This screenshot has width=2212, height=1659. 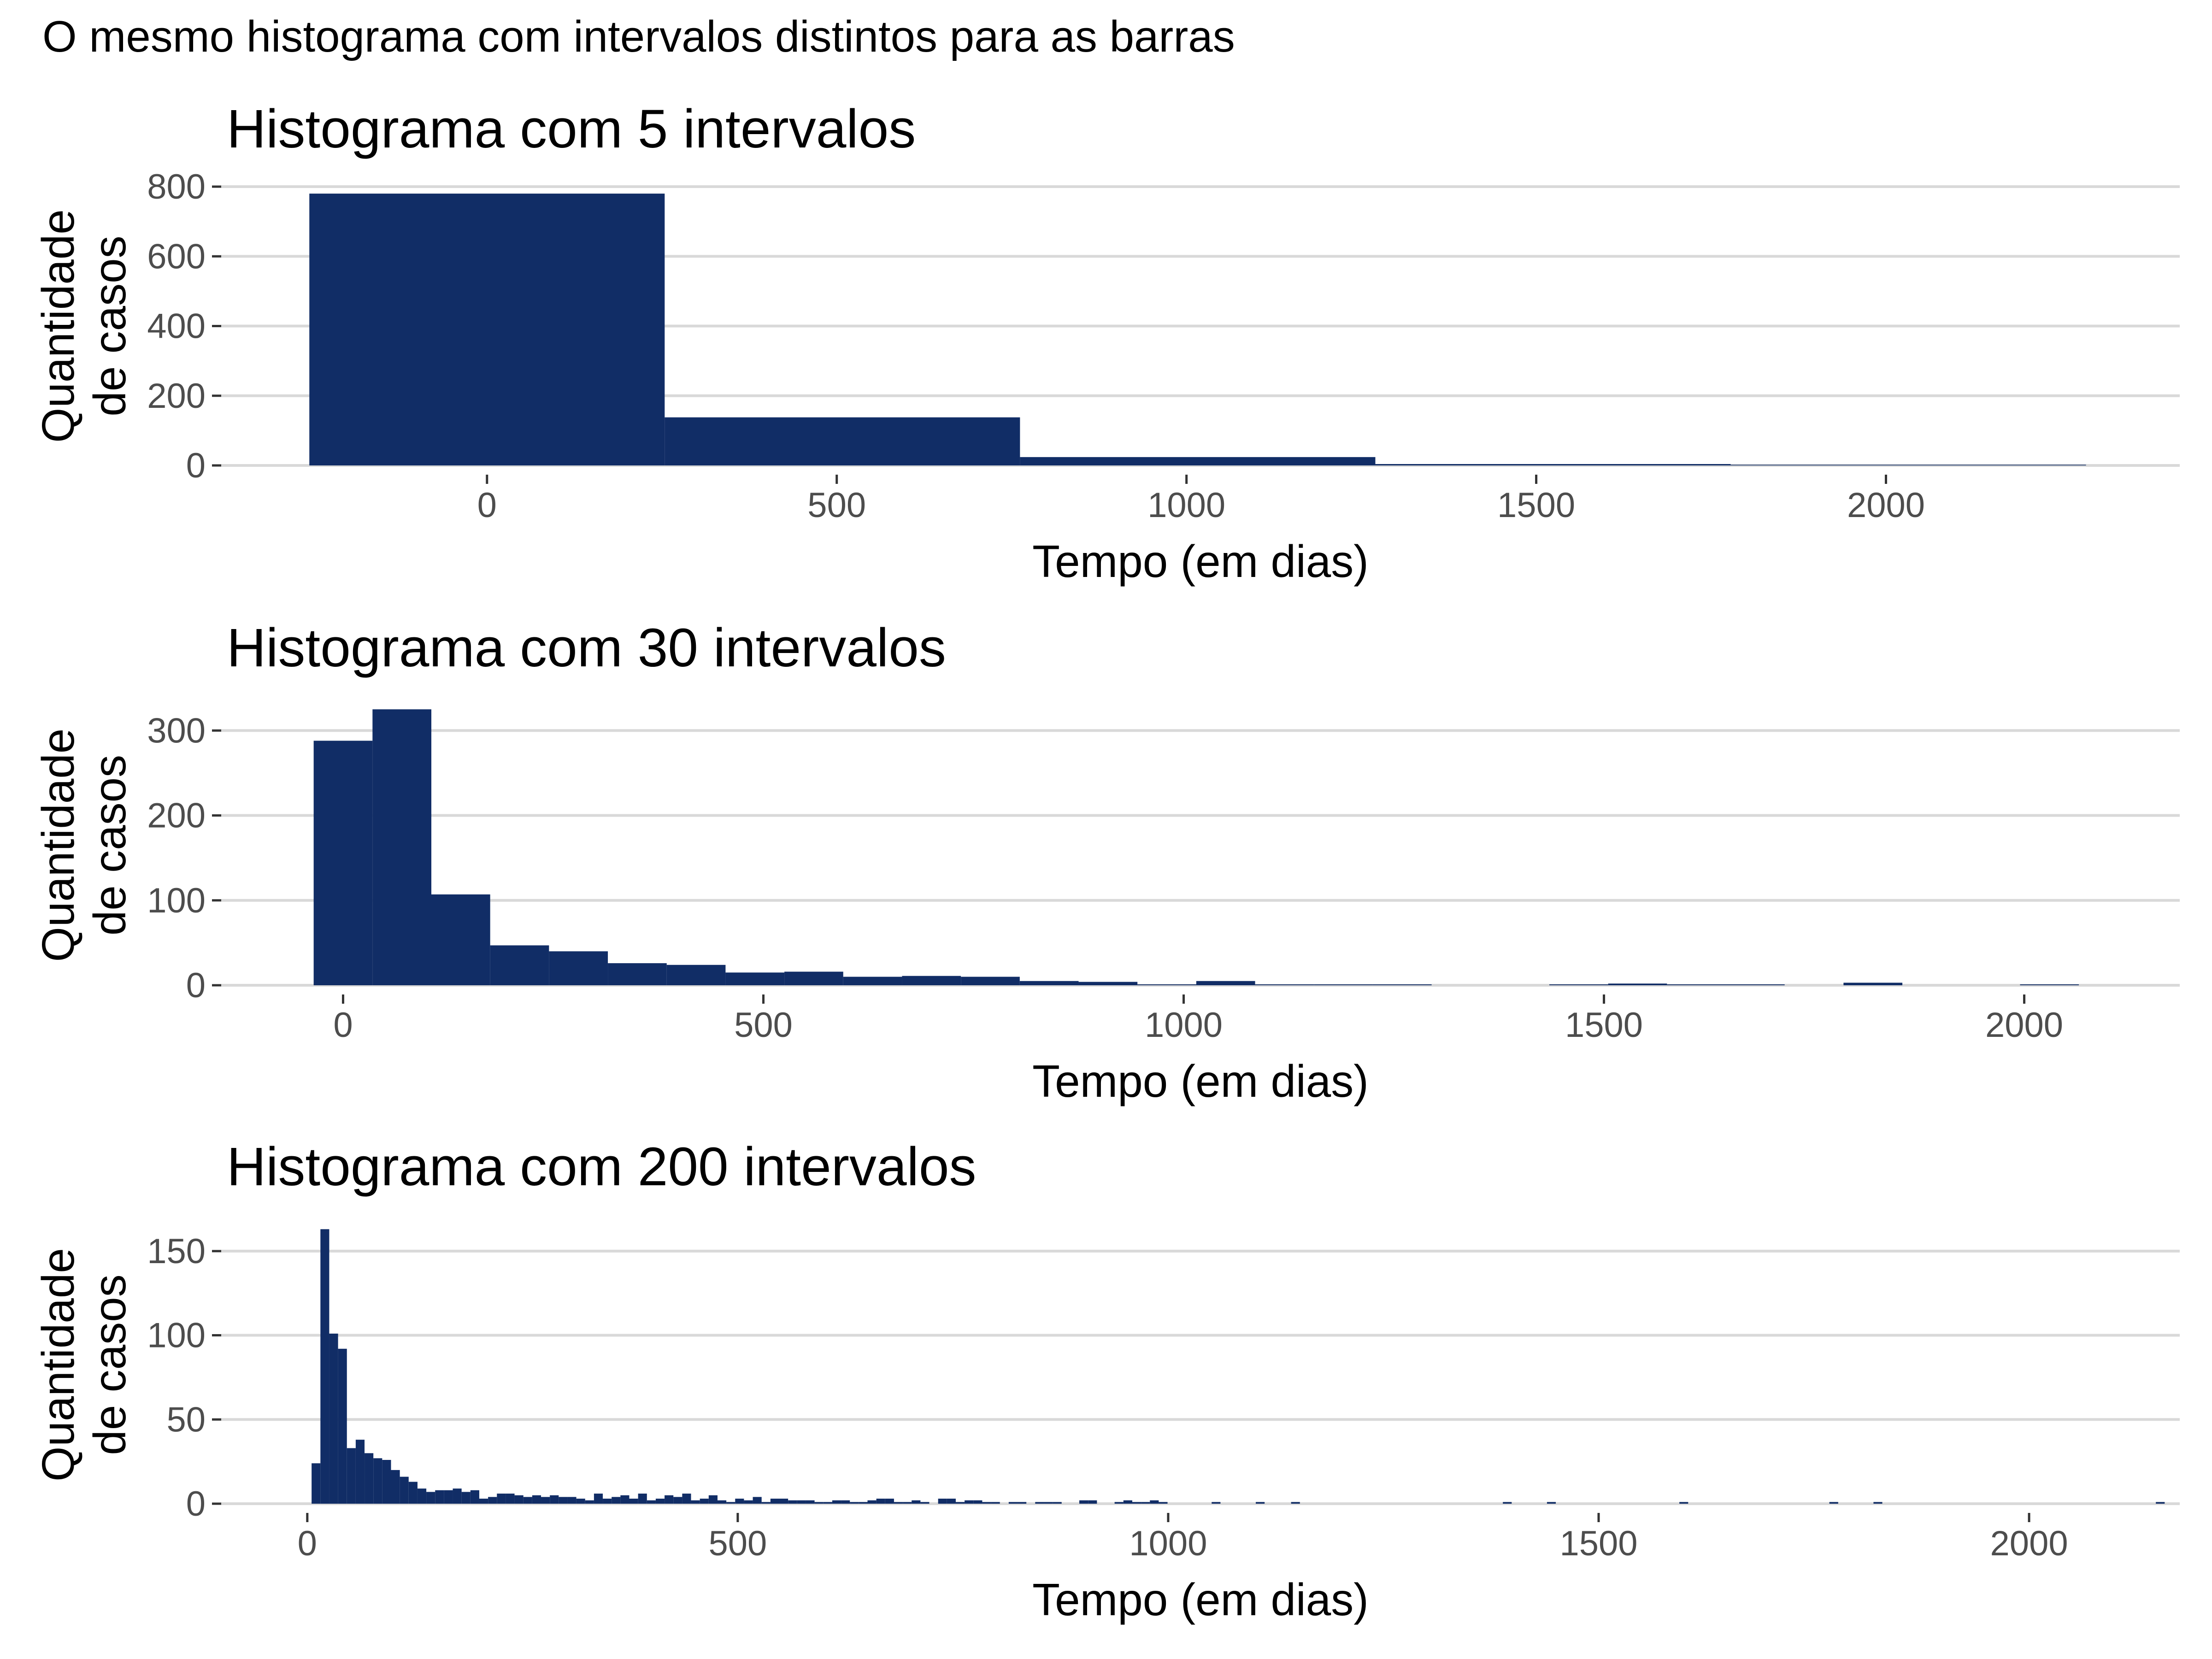 I want to click on x-tick-label: 2000, so click(x=1886, y=505).